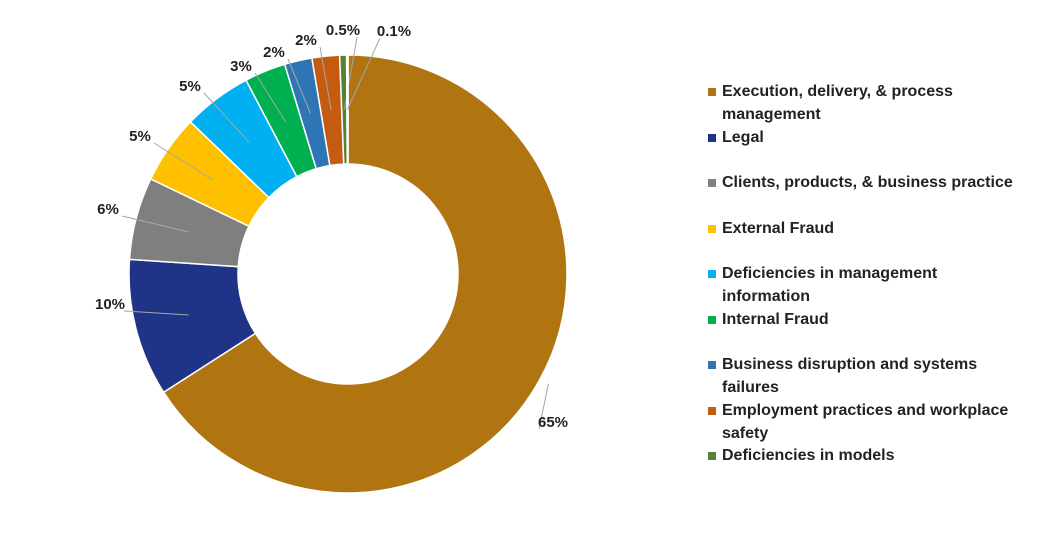  I want to click on legend-entry: Deficiencies in management information, so click(865, 285).